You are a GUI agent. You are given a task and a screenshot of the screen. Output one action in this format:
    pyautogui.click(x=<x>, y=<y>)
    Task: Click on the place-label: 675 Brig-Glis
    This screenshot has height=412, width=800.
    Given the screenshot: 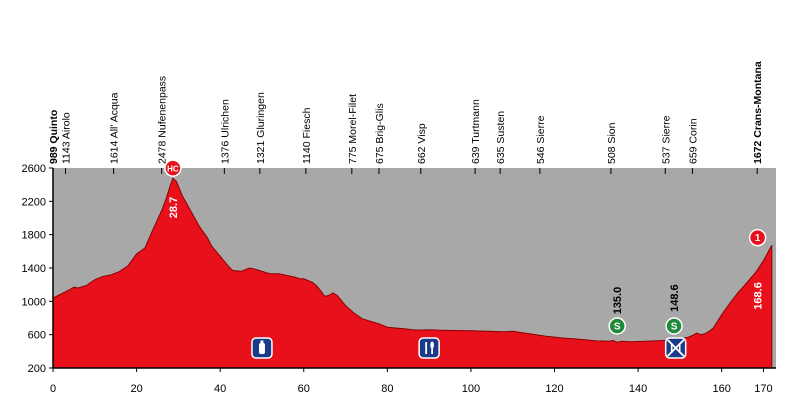 What is the action you would take?
    pyautogui.click(x=380, y=133)
    